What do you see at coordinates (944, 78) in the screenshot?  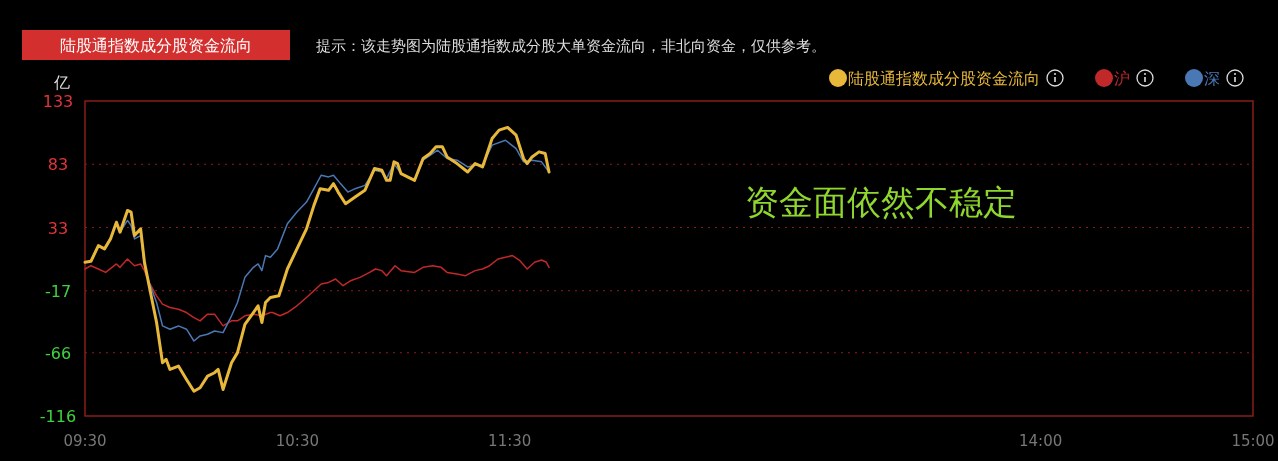 I see `legend-label: 陆股通指数成分股资金流向` at bounding box center [944, 78].